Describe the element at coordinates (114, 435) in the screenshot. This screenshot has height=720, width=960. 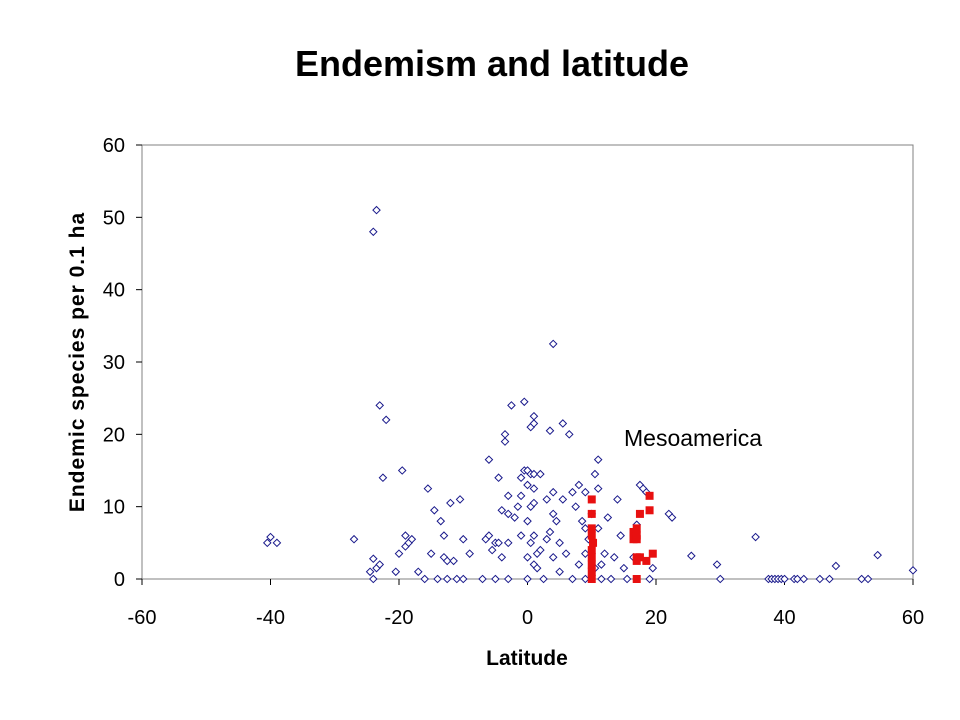
I see `y-tick-label: 20` at that location.